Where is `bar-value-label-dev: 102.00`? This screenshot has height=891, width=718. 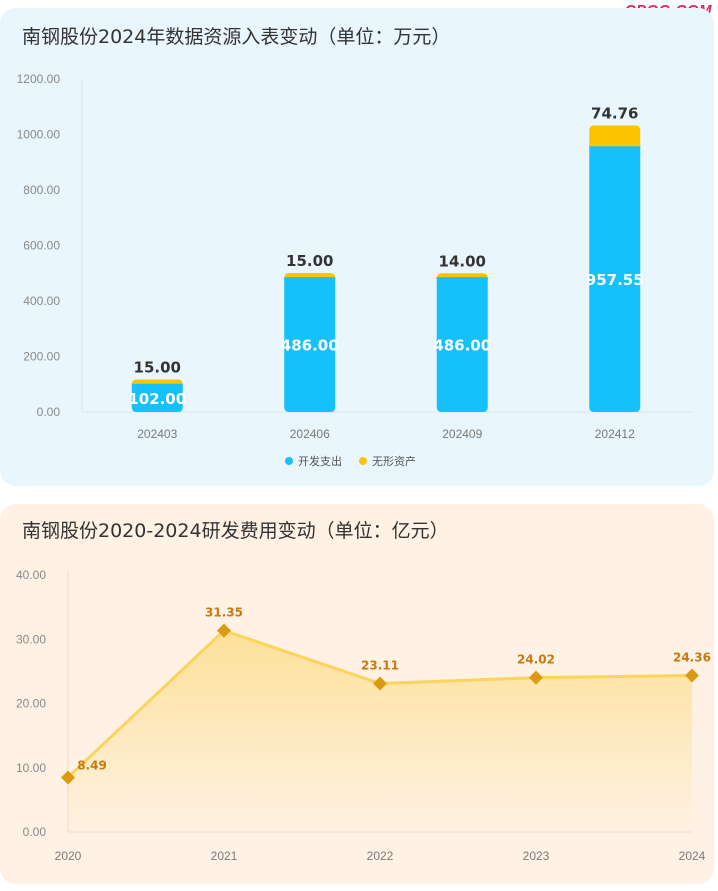 bar-value-label-dev: 102.00 is located at coordinates (157, 399).